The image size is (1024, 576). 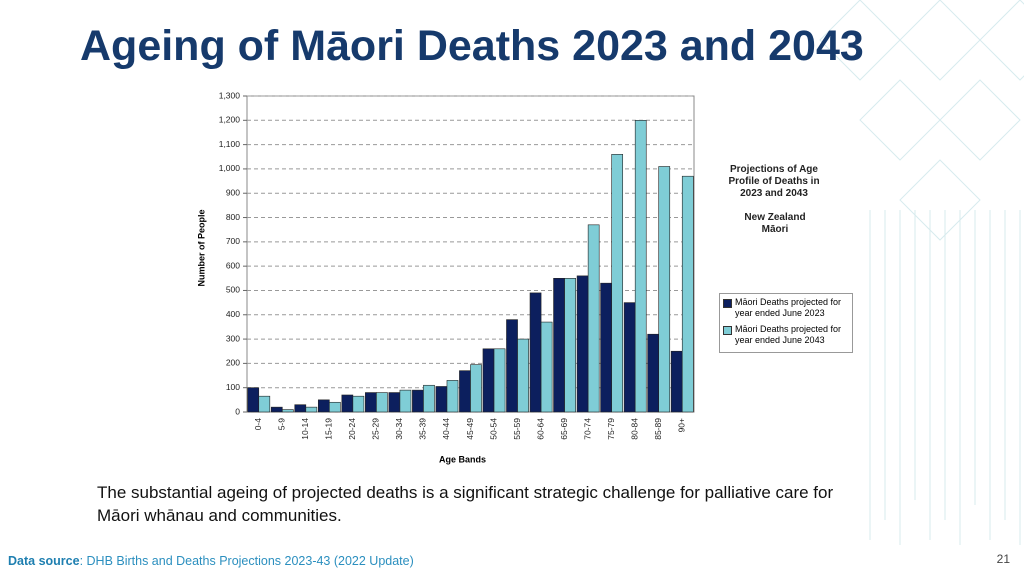 What do you see at coordinates (233, 338) in the screenshot?
I see `y-tick-label: 300` at bounding box center [233, 338].